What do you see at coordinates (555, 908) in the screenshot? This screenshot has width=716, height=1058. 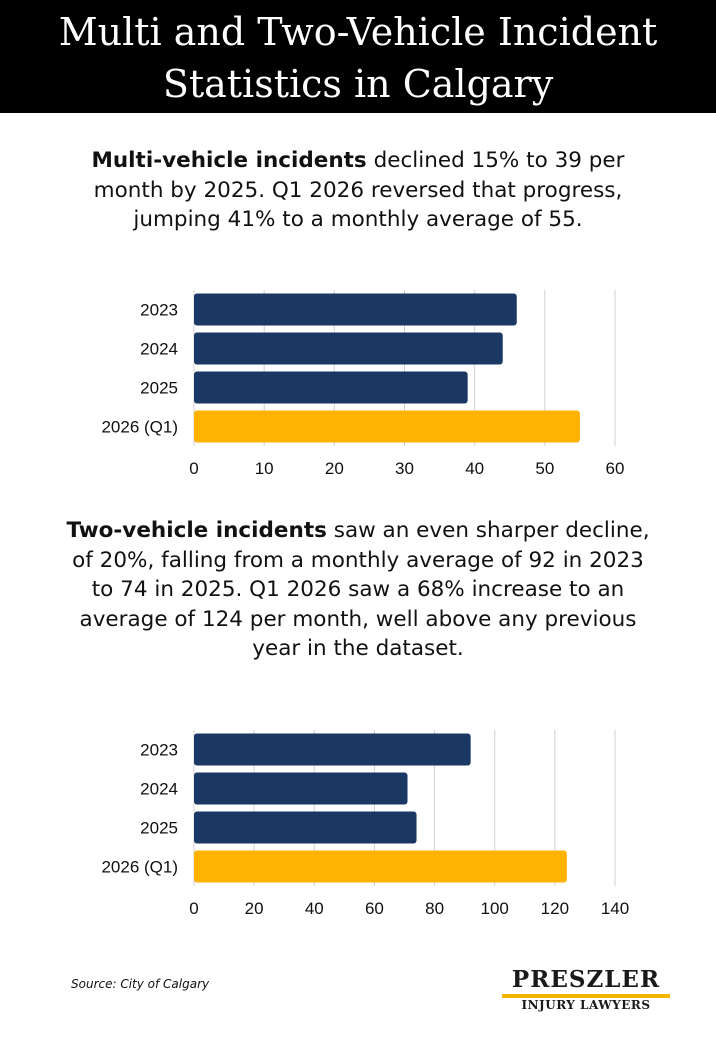 I see `tick-label-6: 120` at bounding box center [555, 908].